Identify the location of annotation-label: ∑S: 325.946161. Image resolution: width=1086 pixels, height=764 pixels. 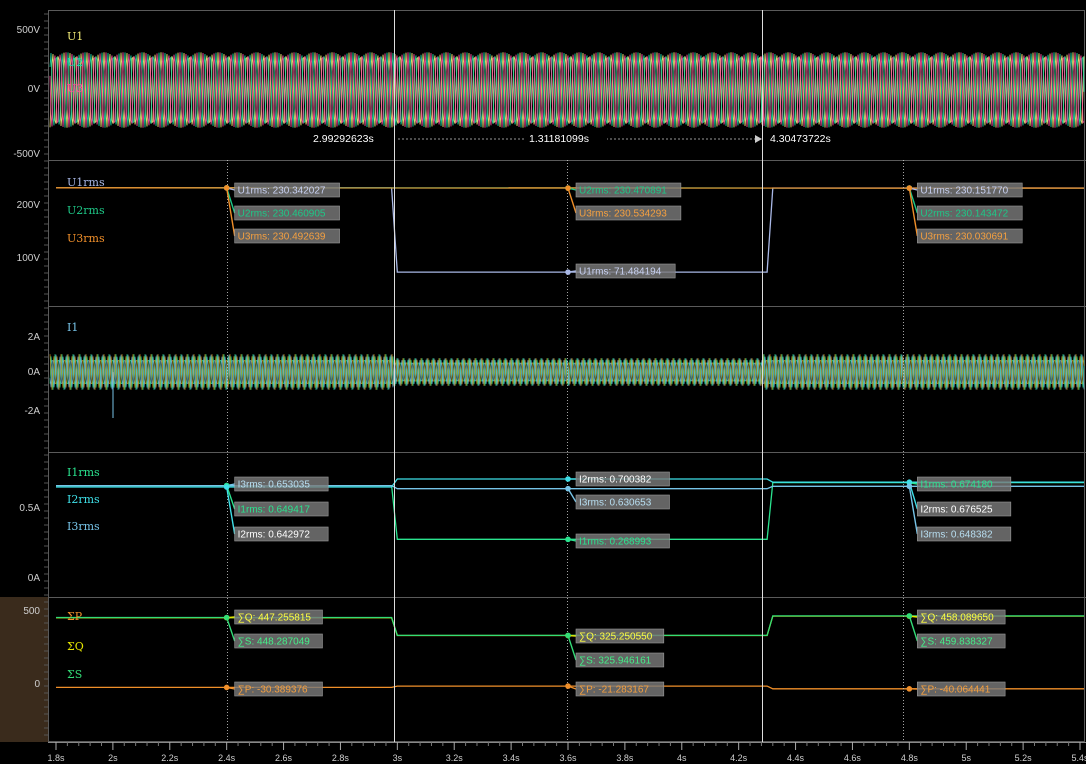
(615, 650).